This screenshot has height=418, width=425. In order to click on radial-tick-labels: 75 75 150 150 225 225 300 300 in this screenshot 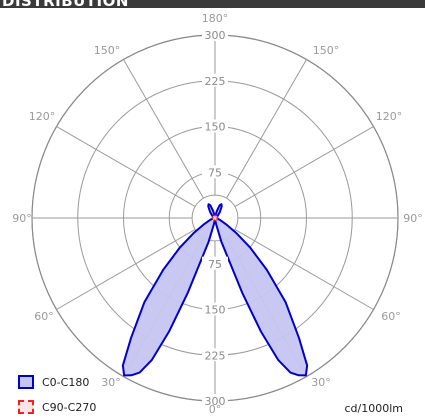, I will do `click(215, 218)`.